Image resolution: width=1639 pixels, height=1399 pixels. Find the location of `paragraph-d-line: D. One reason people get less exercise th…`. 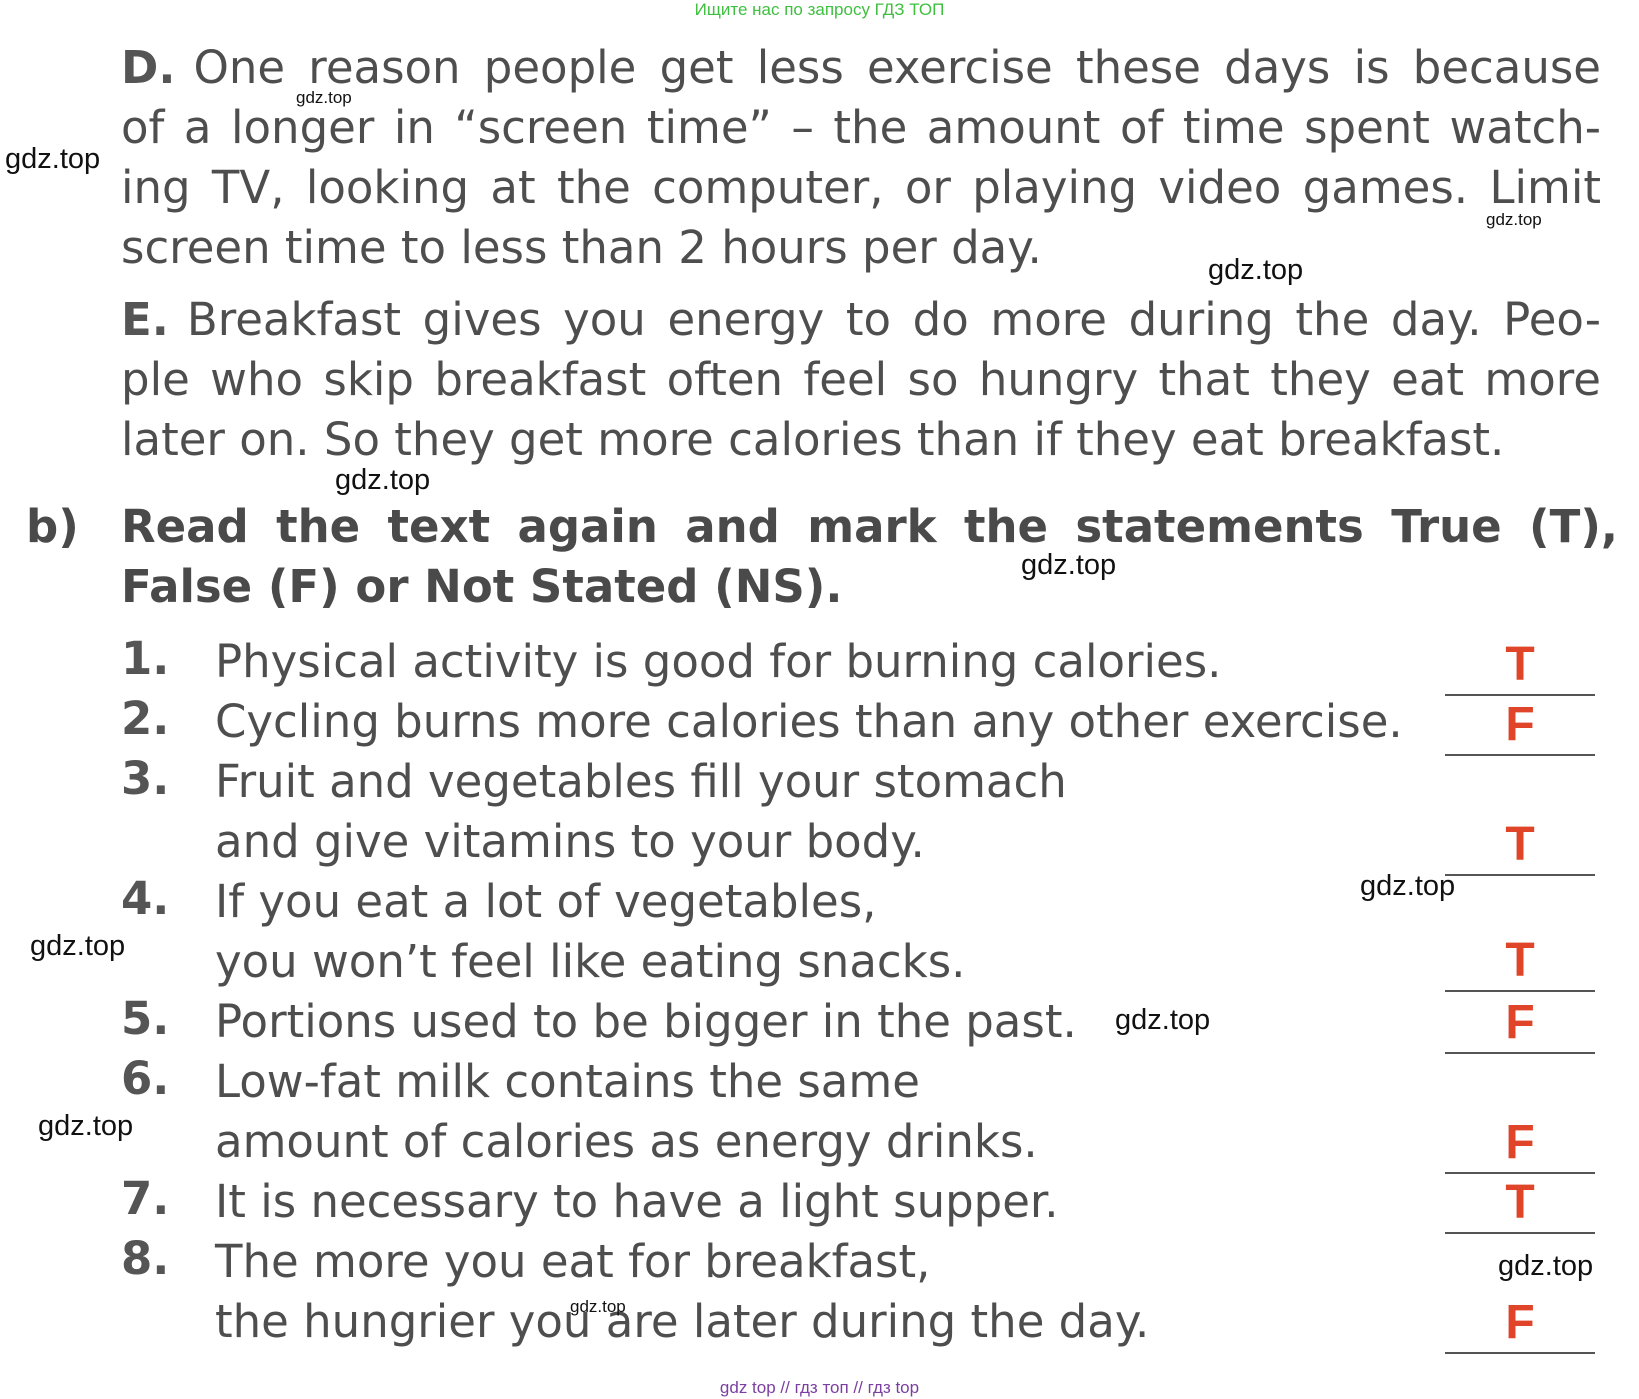

paragraph-d-line: D. One reason people get less exercise th… is located at coordinates (861, 67).